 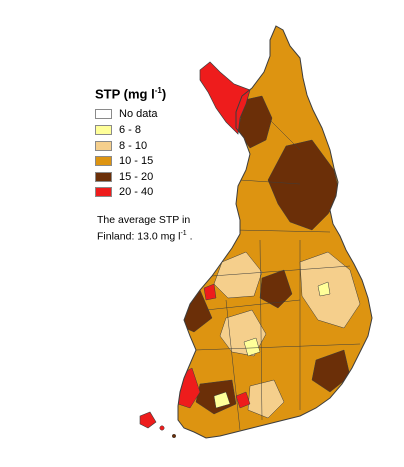 I want to click on legend-item: No data, so click(x=130, y=114).